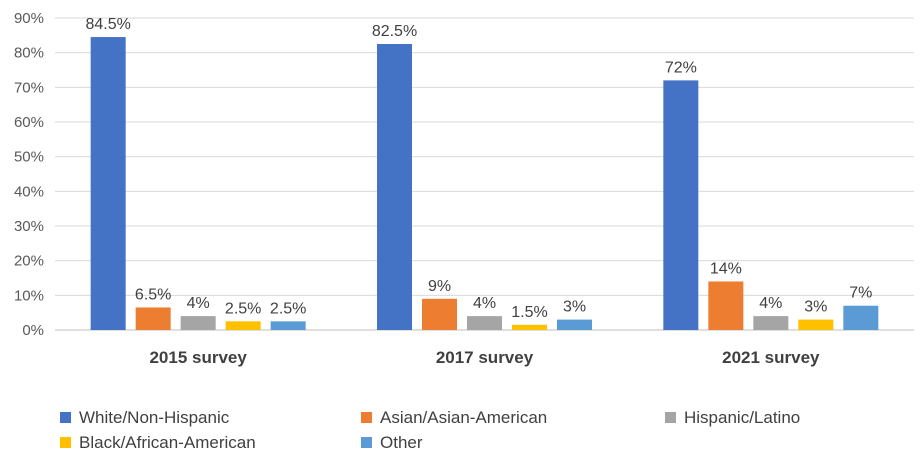 The width and height of the screenshot is (922, 465). I want to click on legend-label: Asian/Asian-American, so click(463, 417).